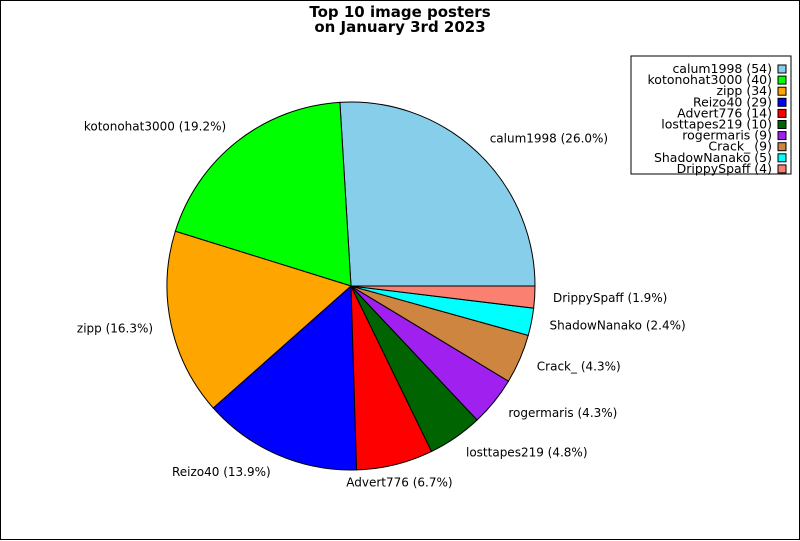 This screenshot has height=541, width=800. I want to click on slice-label: zipp (16.3%), so click(115, 329).